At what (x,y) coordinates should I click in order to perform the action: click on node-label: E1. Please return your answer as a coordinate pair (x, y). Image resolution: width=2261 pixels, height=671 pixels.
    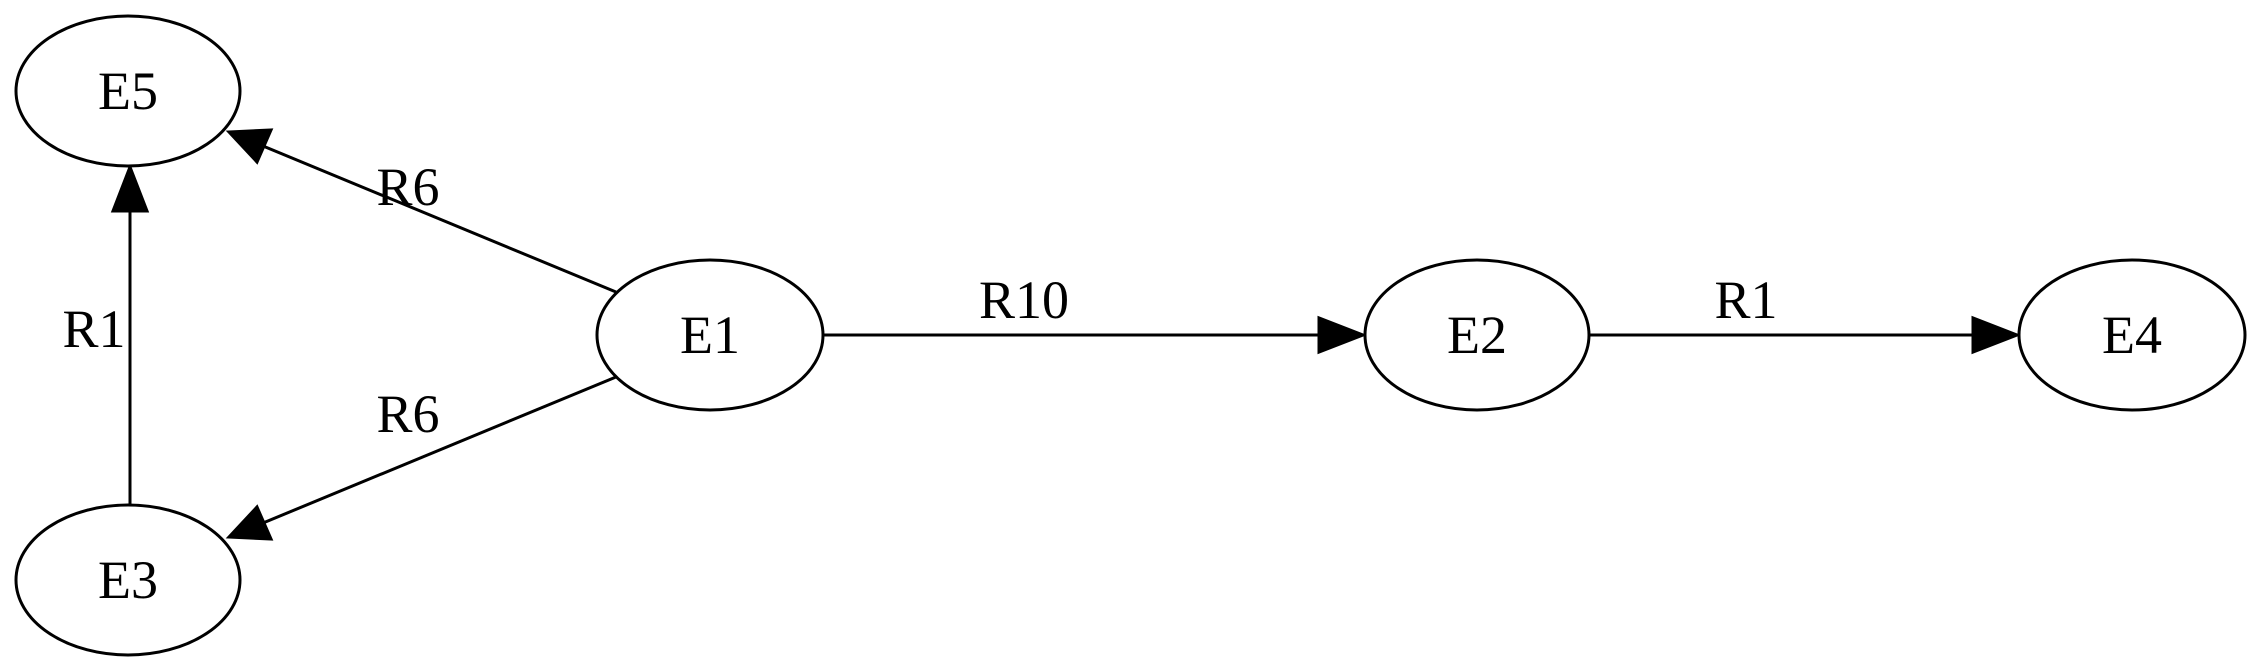
    Looking at the image, I should click on (710, 335).